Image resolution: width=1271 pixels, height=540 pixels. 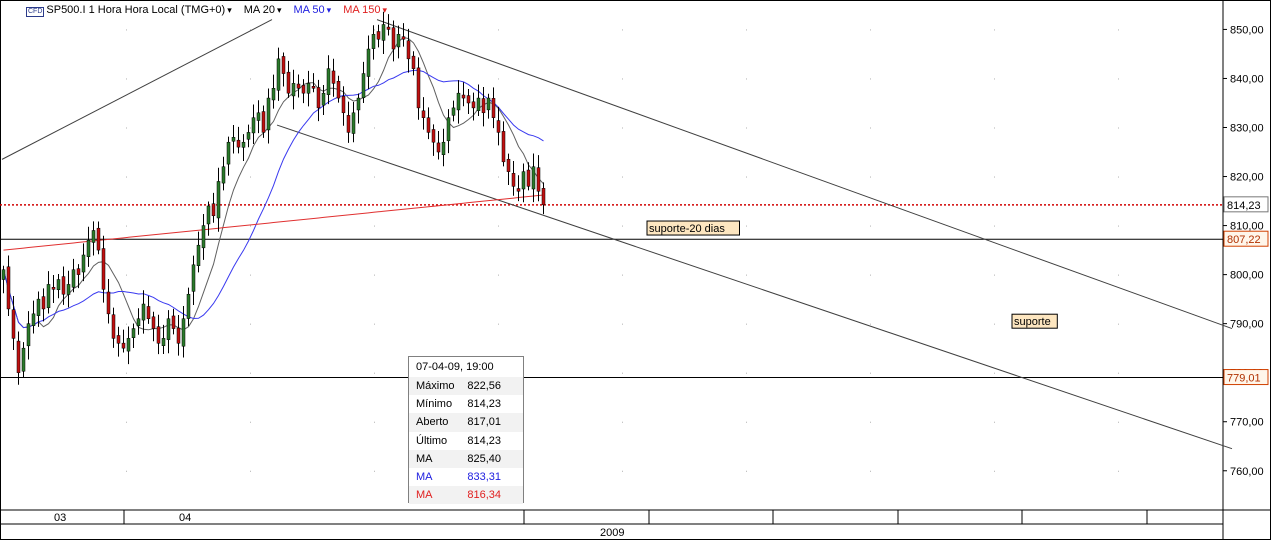 What do you see at coordinates (137, 89) in the screenshot?
I see `trendline` at bounding box center [137, 89].